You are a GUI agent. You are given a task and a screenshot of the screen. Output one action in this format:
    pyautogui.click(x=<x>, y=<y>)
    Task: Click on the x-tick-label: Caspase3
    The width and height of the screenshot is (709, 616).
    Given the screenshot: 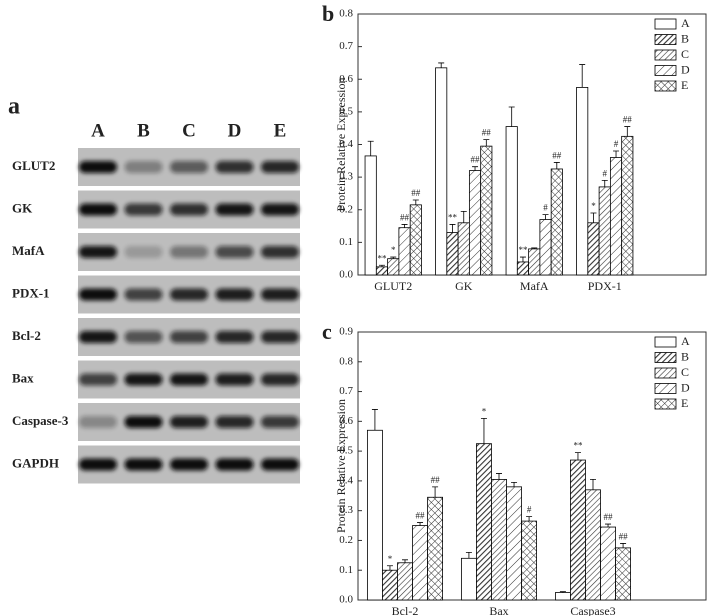 What is the action you would take?
    pyautogui.click(x=592, y=610)
    